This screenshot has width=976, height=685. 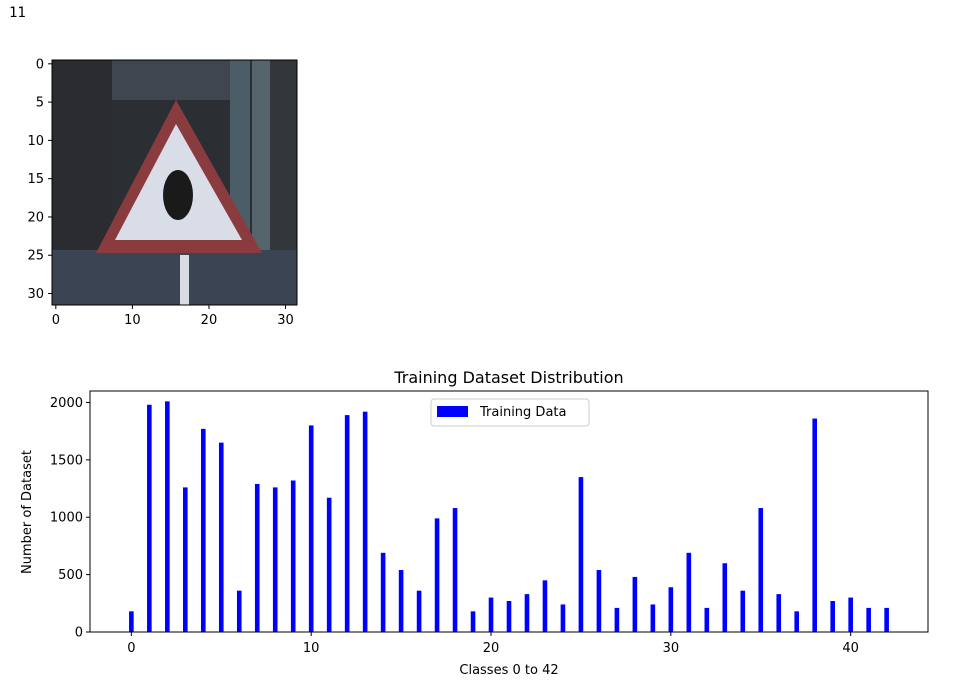 What do you see at coordinates (311, 648) in the screenshot?
I see `chart-x-tick-label: 10` at bounding box center [311, 648].